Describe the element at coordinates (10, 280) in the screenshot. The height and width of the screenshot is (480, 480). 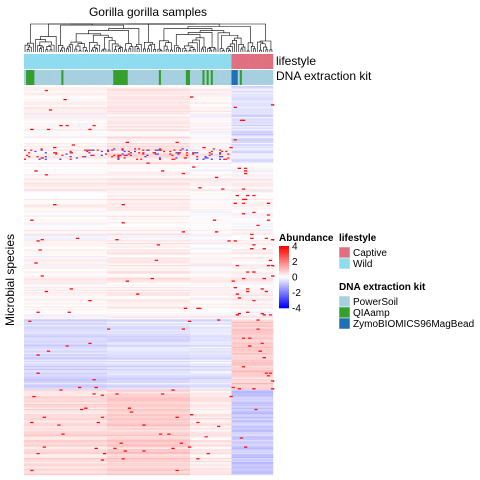
I see `y-axis-label: Microbial species` at that location.